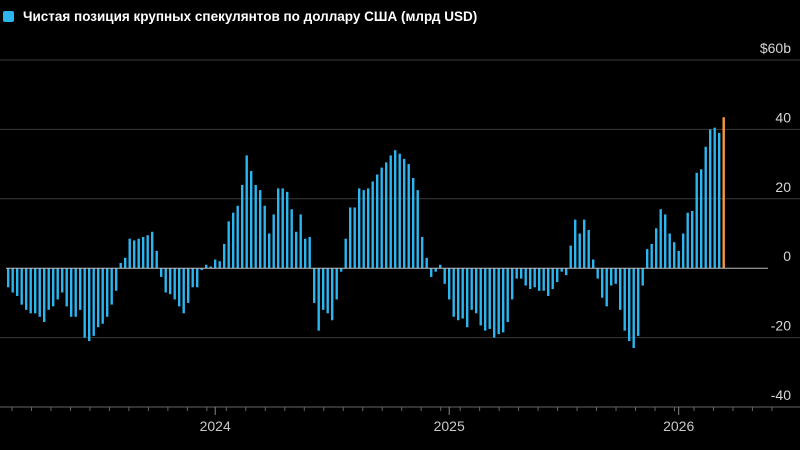 This screenshot has height=450, width=800. I want to click on y-tick-label: -40, so click(781, 395).